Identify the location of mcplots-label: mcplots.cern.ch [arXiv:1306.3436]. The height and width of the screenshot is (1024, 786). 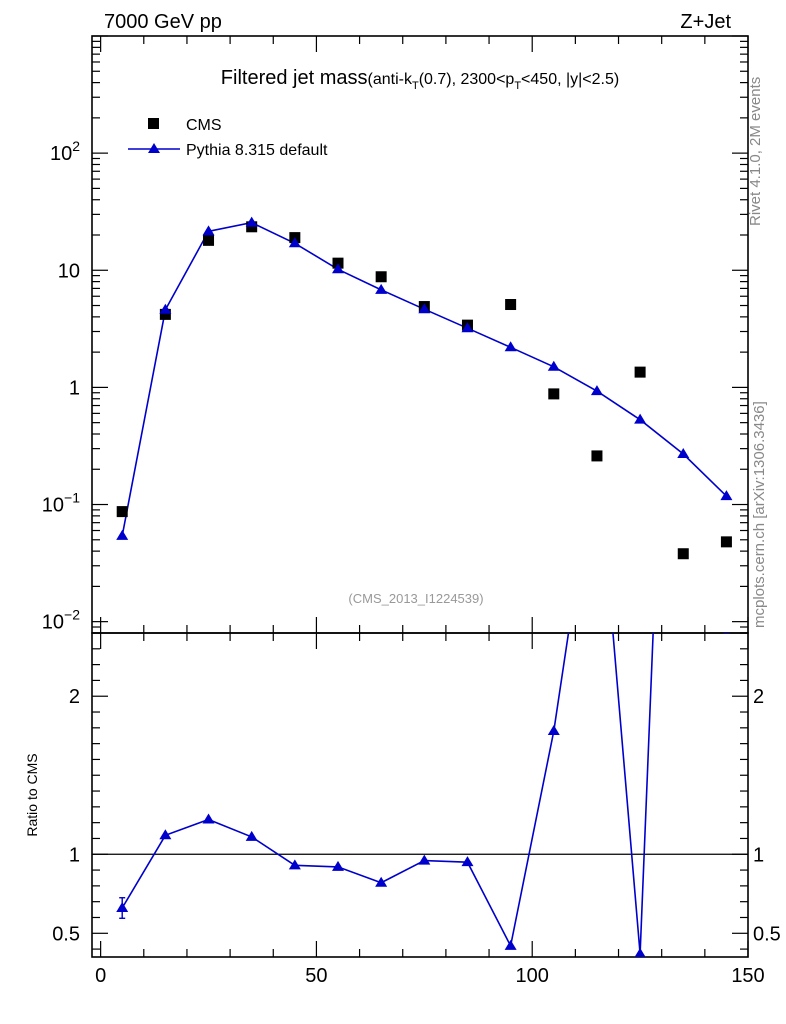
(759, 514).